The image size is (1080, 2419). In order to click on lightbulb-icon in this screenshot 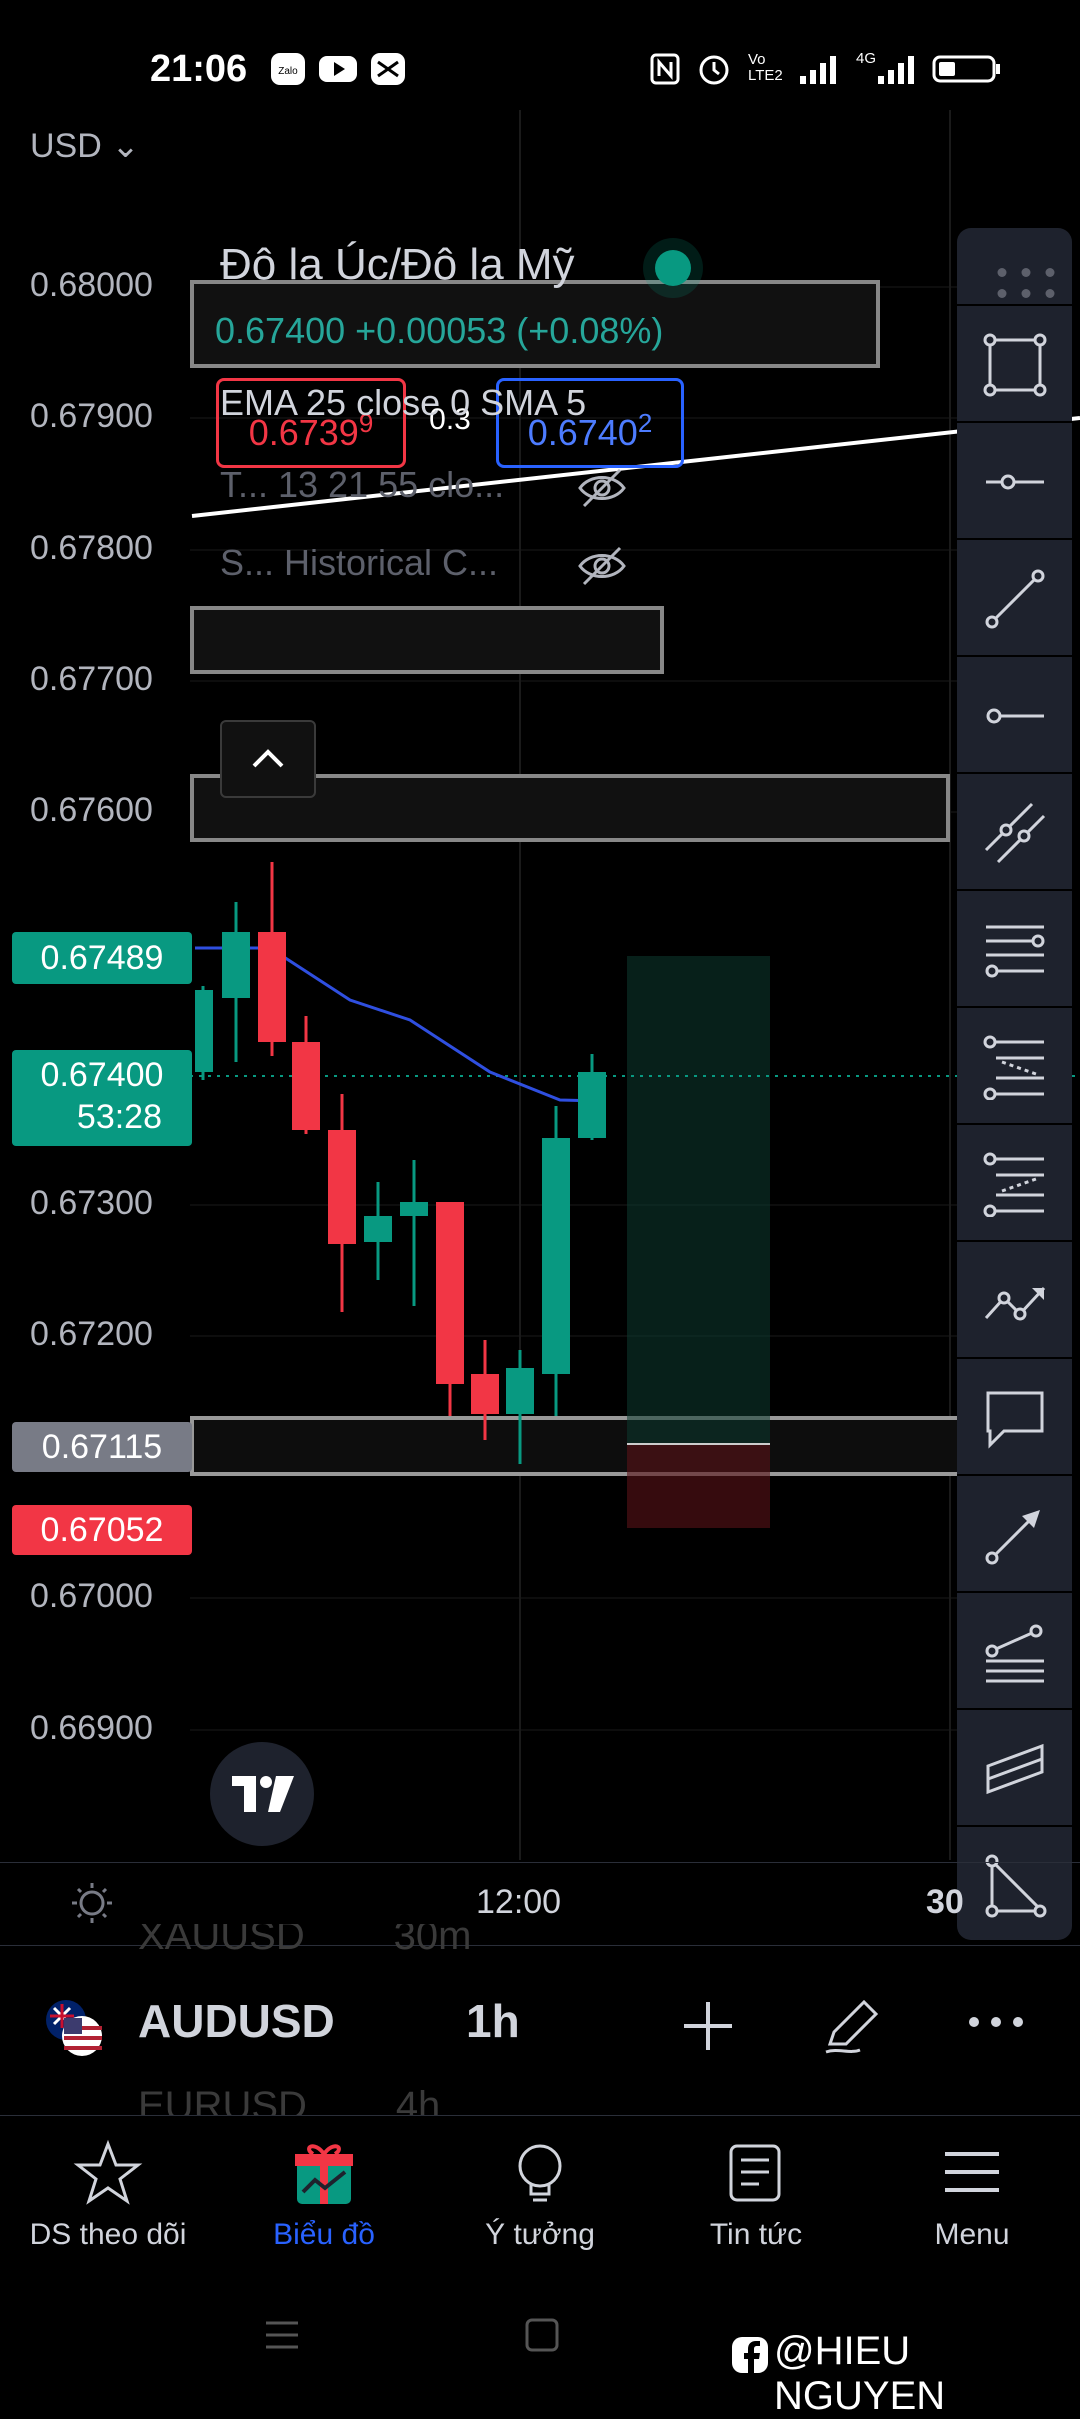, I will do `click(540, 2173)`.